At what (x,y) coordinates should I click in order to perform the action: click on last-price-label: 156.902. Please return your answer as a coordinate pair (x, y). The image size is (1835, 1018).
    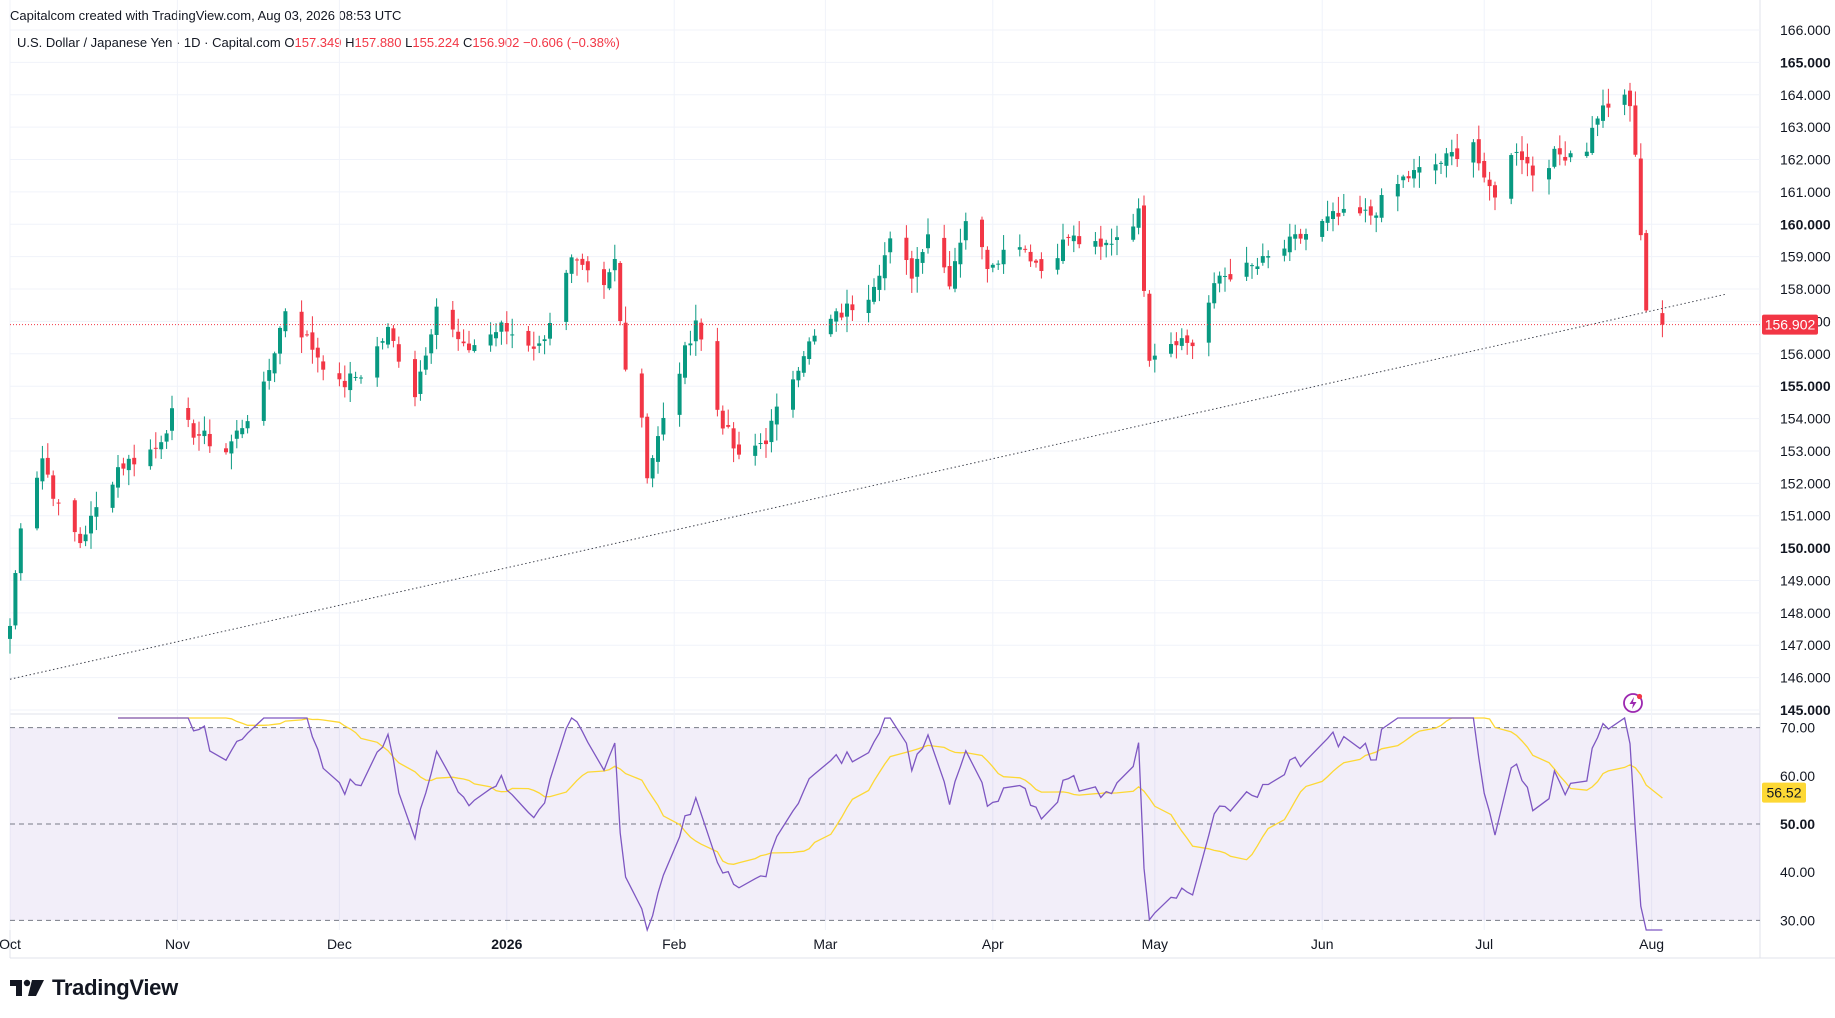
    Looking at the image, I should click on (1790, 325).